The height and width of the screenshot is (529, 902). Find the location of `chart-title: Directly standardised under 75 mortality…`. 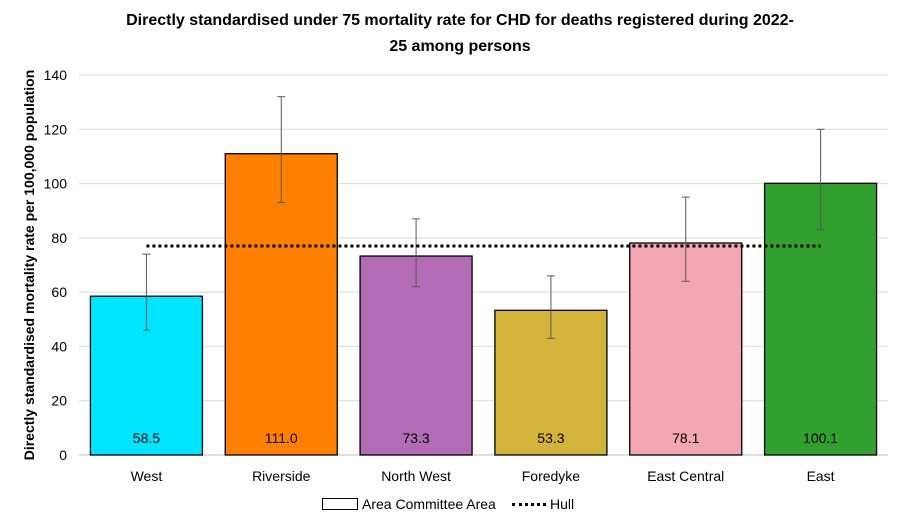

chart-title: Directly standardised under 75 mortality… is located at coordinates (460, 34).